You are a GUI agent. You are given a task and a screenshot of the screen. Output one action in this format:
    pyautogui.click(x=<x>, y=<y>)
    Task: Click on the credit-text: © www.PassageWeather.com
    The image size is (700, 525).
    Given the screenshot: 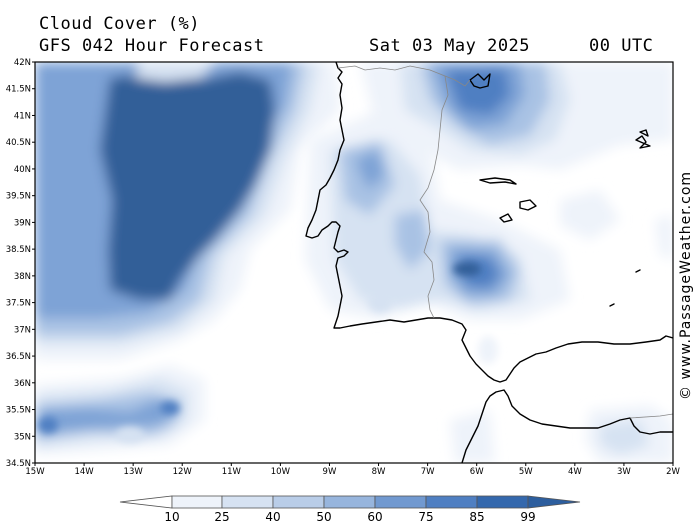 What is the action you would take?
    pyautogui.click(x=686, y=285)
    